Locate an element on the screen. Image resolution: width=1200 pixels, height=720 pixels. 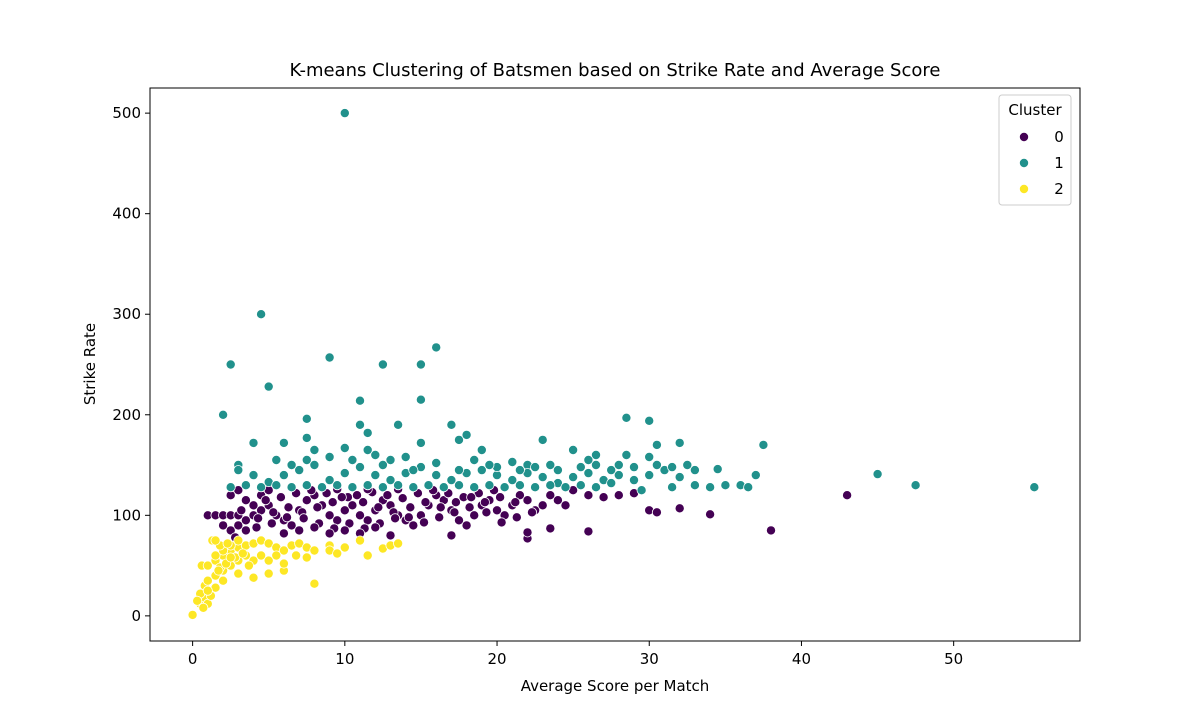
legend-label-2: 2 is located at coordinates (1059, 189).